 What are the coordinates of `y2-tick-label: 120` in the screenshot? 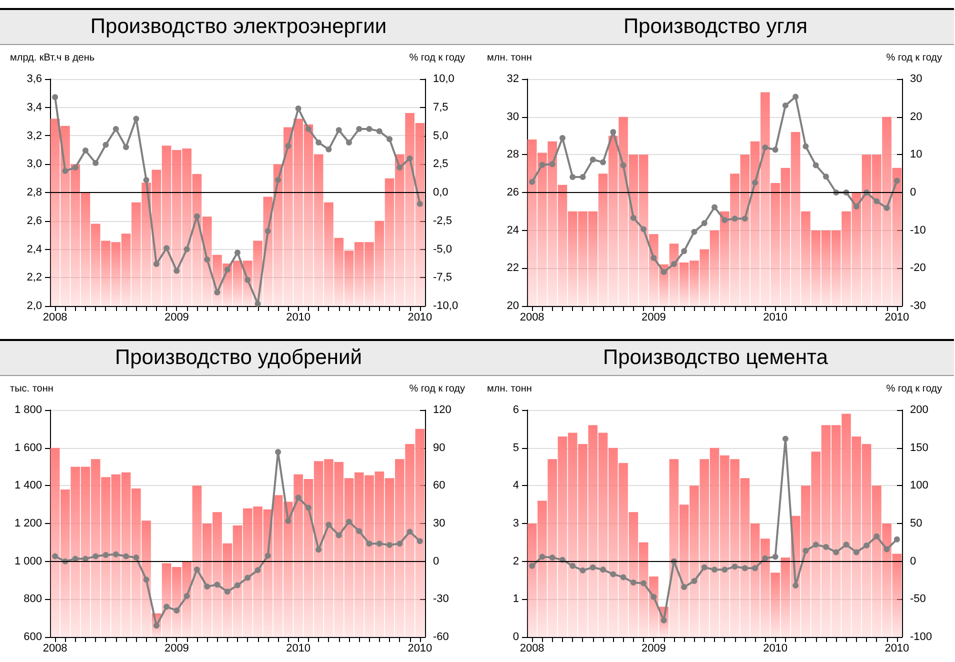 It's located at (442, 410).